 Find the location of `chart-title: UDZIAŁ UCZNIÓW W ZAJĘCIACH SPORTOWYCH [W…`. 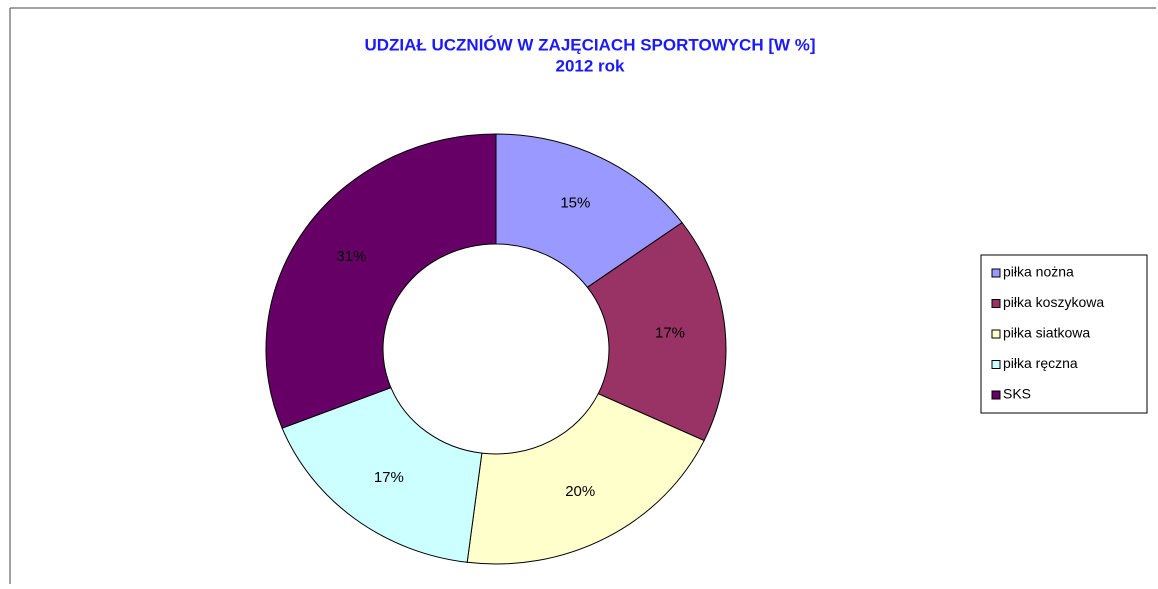

chart-title: UDZIAŁ UCZNIÓW W ZAJĘCIACH SPORTOWYCH [W… is located at coordinates (589, 44).